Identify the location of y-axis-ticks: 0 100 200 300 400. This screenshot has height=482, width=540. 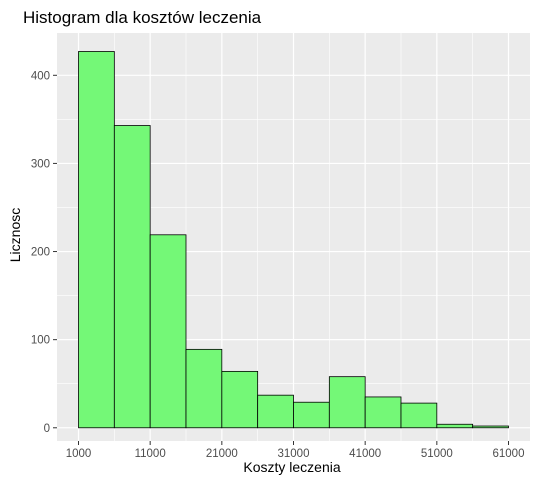
(44, 252).